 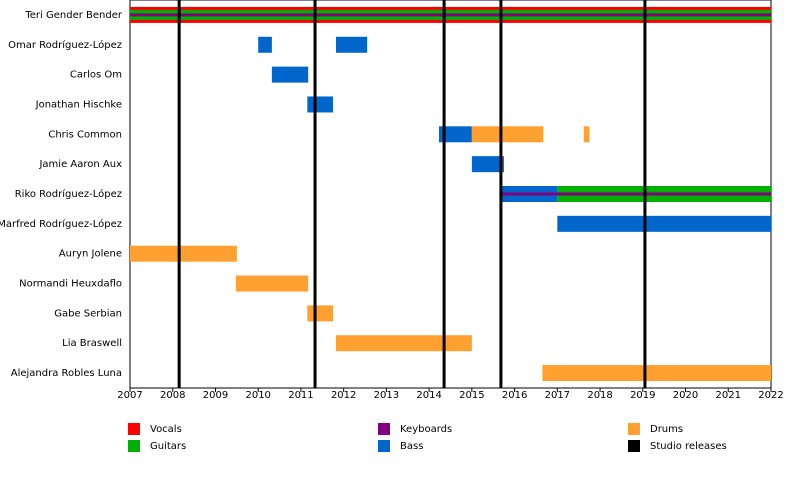 What do you see at coordinates (642, 395) in the screenshot?
I see `x-tick-label: 2019` at bounding box center [642, 395].